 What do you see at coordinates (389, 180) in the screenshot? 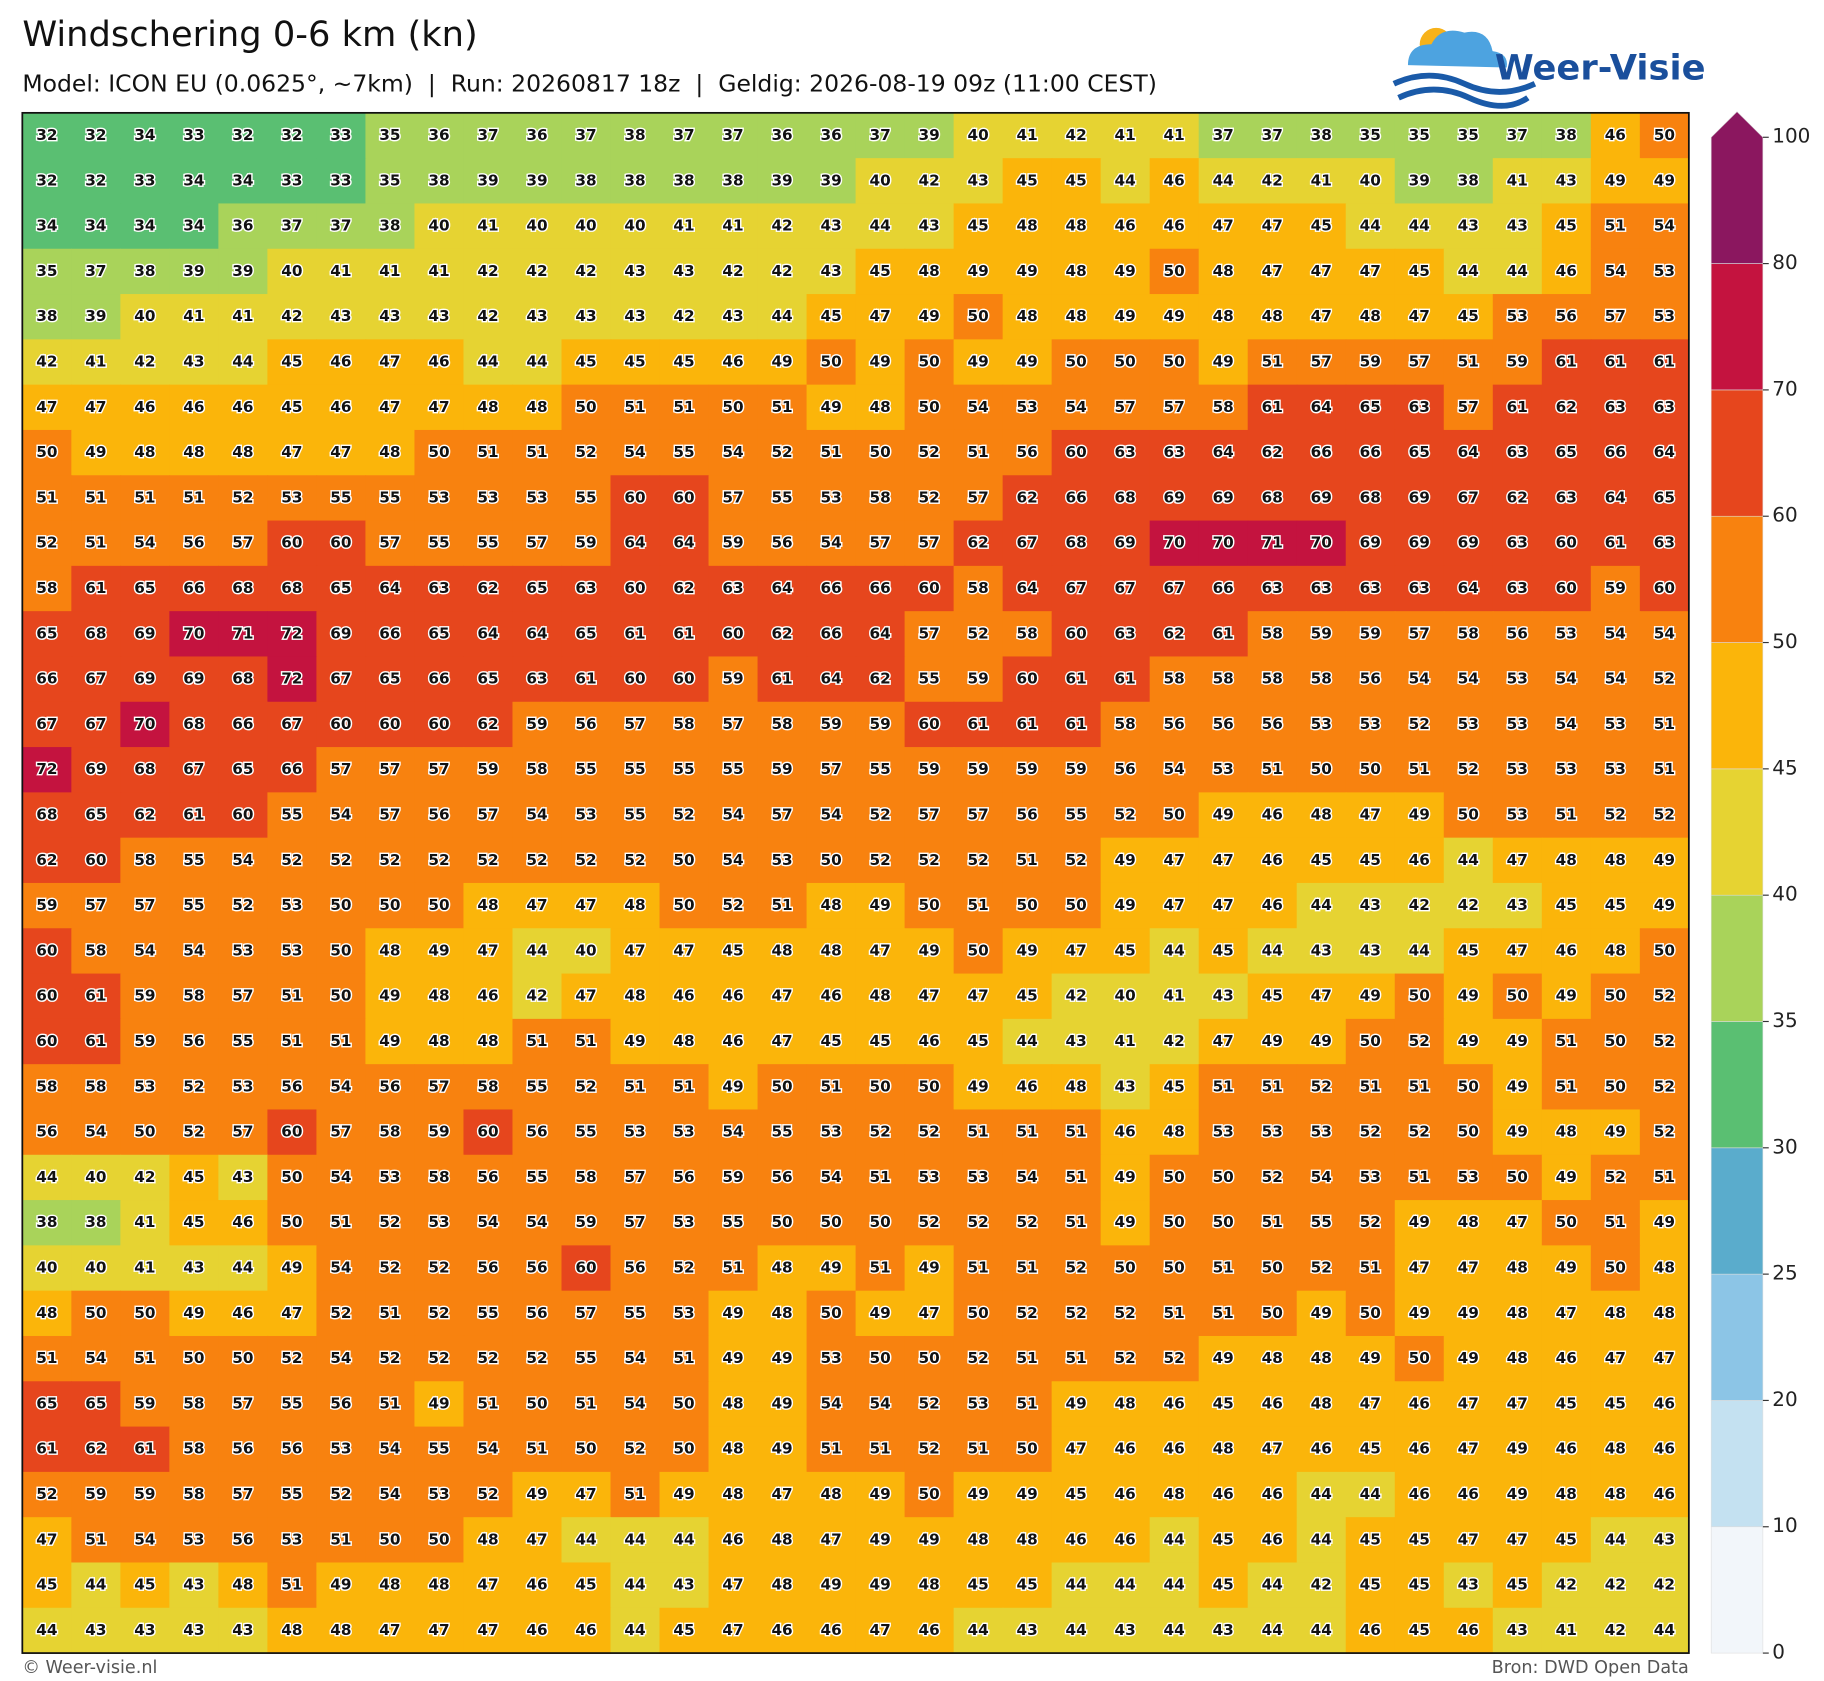
I see `value-label: 35` at bounding box center [389, 180].